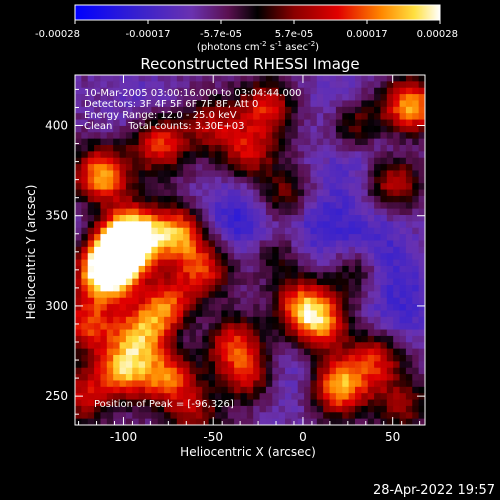 The height and width of the screenshot is (500, 500). I want to click on colorbar-tick-label: -0.00017, so click(148, 34).